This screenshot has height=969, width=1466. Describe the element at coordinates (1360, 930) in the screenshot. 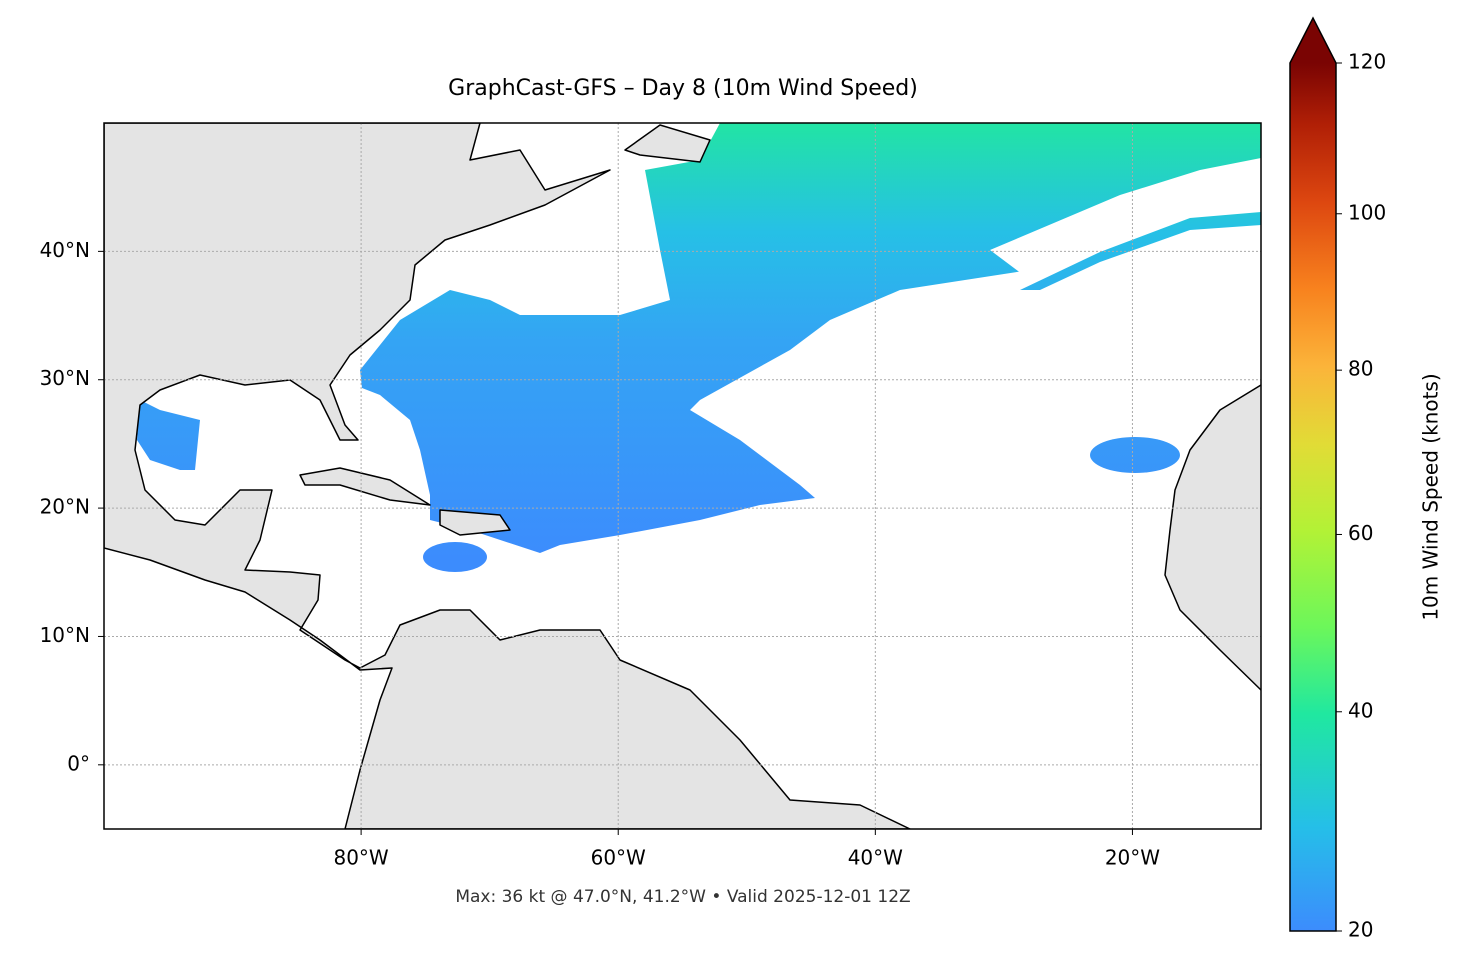

I see `colorbar-tick-label: 20` at that location.